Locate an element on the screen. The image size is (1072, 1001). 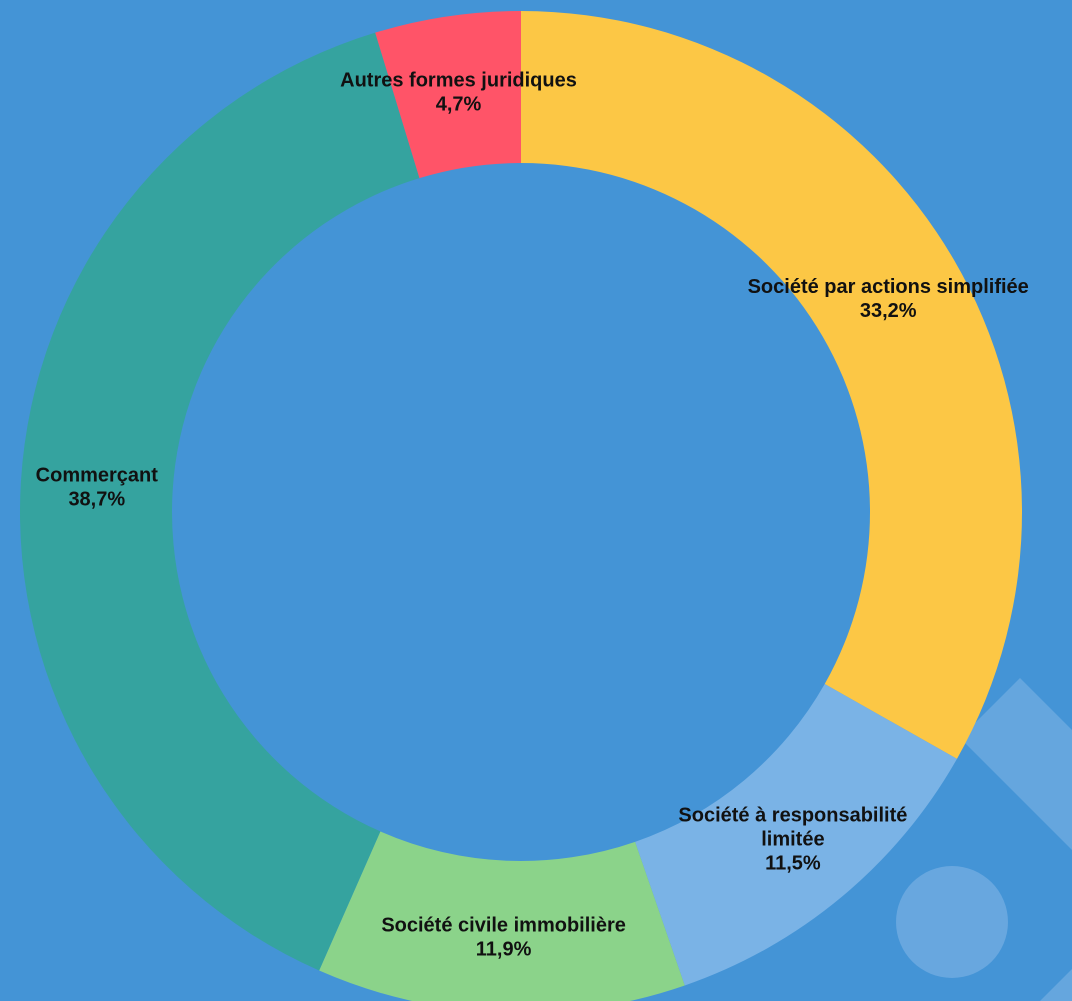
slice-societe-a-responsabilite-limitee is located at coordinates (796, 834).